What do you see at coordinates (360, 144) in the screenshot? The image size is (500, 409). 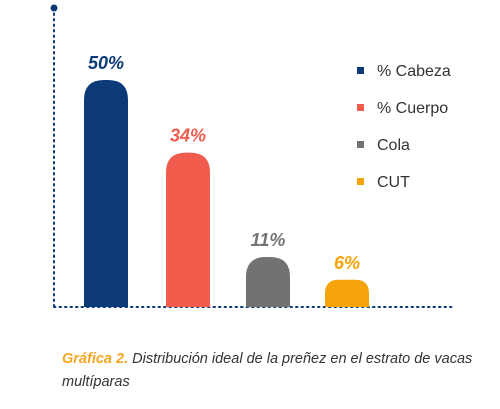 I see `legend-swatch-cola` at bounding box center [360, 144].